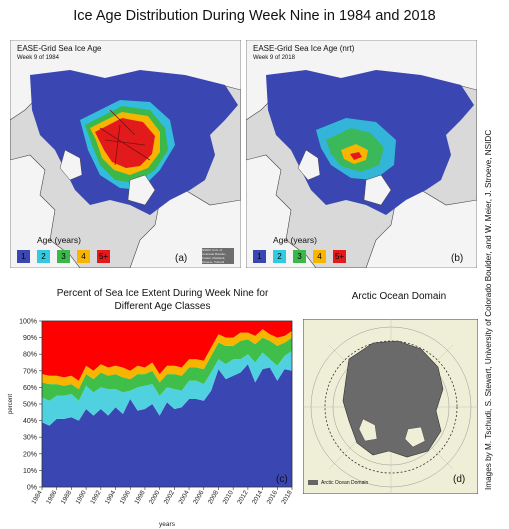 The width and height of the screenshot is (509, 529). Describe the element at coordinates (183, 497) in the screenshot. I see `x-tick-label: 2004` at that location.